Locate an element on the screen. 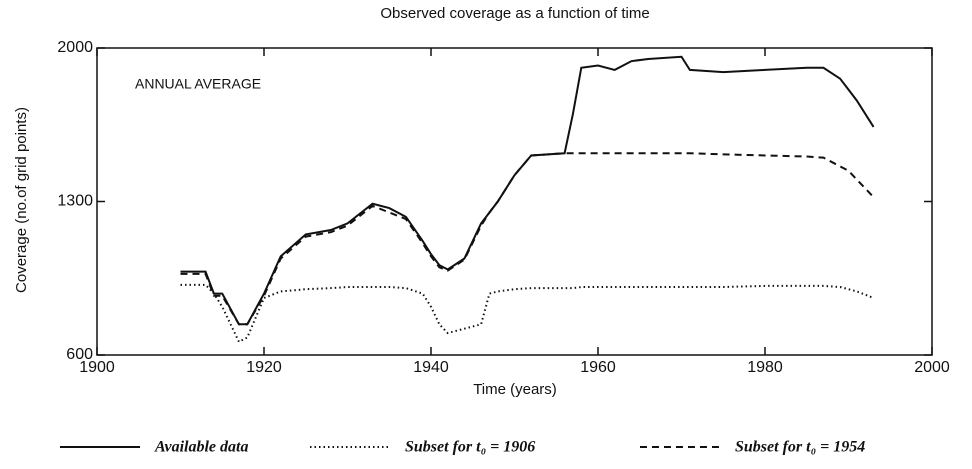 Image resolution: width=972 pixels, height=469 pixels. legend-label: Subset for t₀ = 1906 is located at coordinates (470, 447).